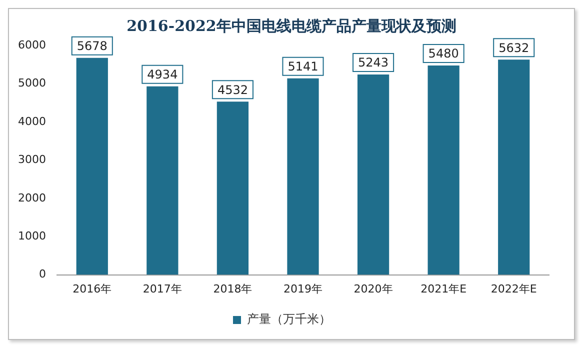 The width and height of the screenshot is (583, 348). I want to click on data-label: 4934, so click(162, 74).